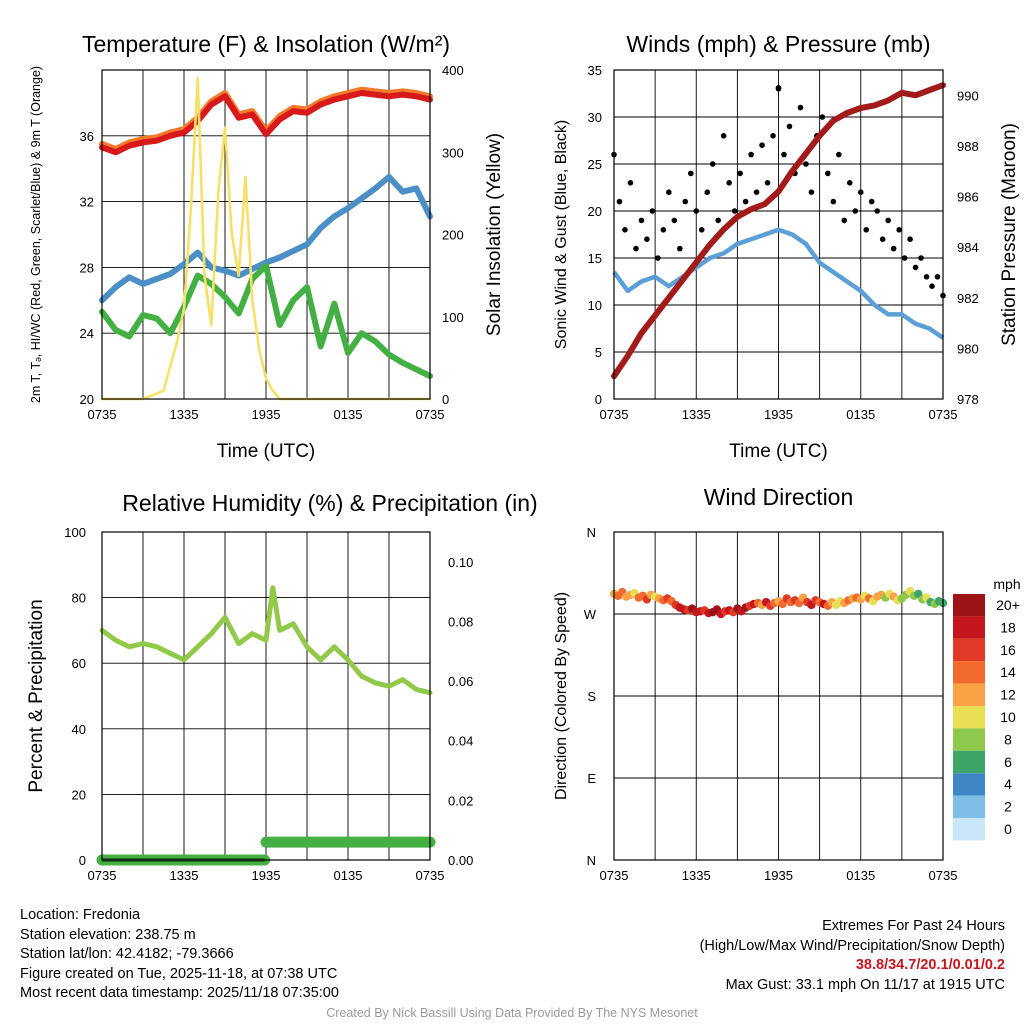  I want to click on y-tick-label: N, so click(591, 532).